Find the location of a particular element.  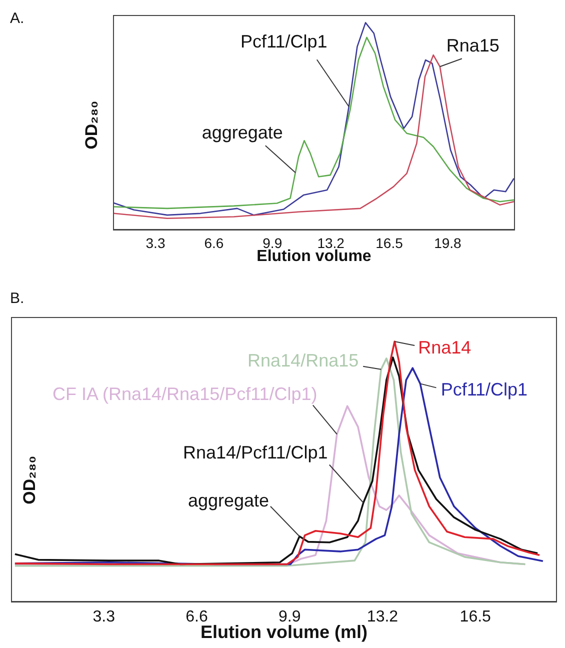

series-label: Rna14/Rna15 is located at coordinates (303, 360).